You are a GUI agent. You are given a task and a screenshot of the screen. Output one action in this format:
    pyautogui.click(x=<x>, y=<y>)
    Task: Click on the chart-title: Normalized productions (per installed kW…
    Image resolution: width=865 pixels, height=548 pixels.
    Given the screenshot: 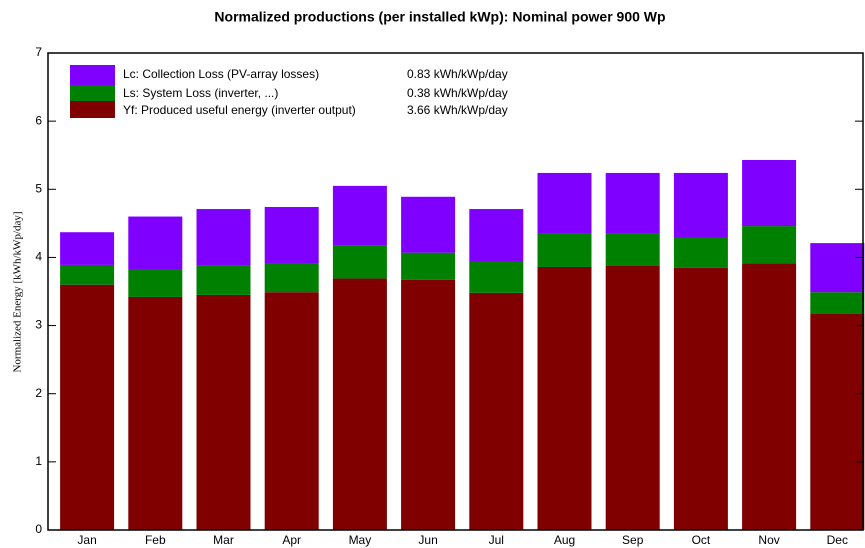 What is the action you would take?
    pyautogui.click(x=439, y=17)
    